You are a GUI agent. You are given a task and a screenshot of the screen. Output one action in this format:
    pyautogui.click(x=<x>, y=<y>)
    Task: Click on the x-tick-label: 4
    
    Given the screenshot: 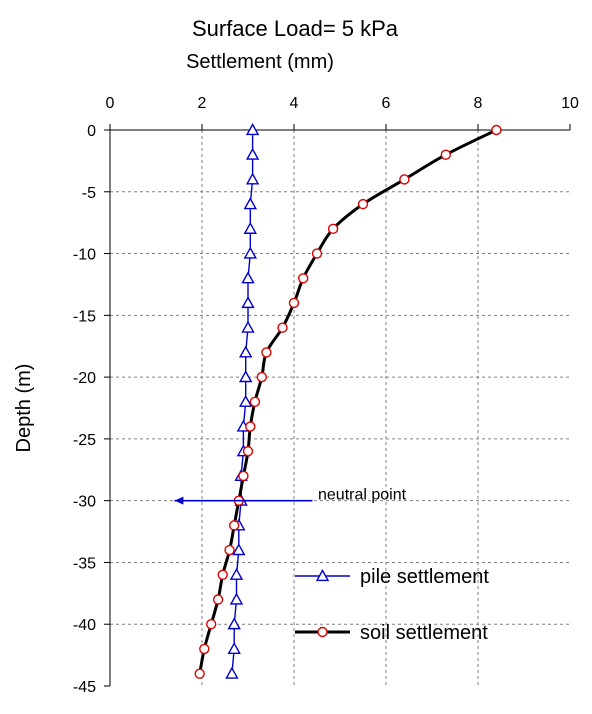 What is the action you would take?
    pyautogui.click(x=294, y=103)
    